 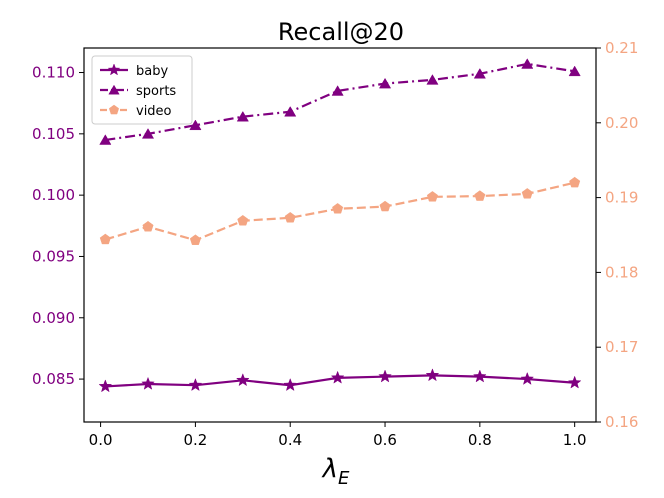 What do you see at coordinates (575, 440) in the screenshot?
I see `x-tick-label: 1.0` at bounding box center [575, 440].